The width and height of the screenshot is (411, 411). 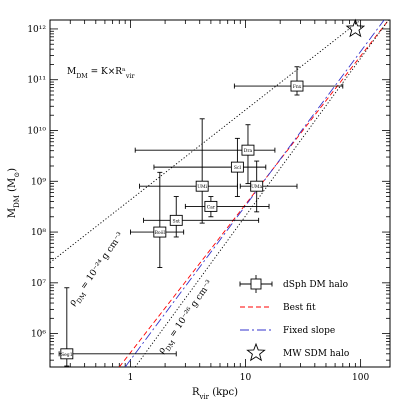 I want to click on y-tick-label: 10¹¹, so click(x=36, y=81).